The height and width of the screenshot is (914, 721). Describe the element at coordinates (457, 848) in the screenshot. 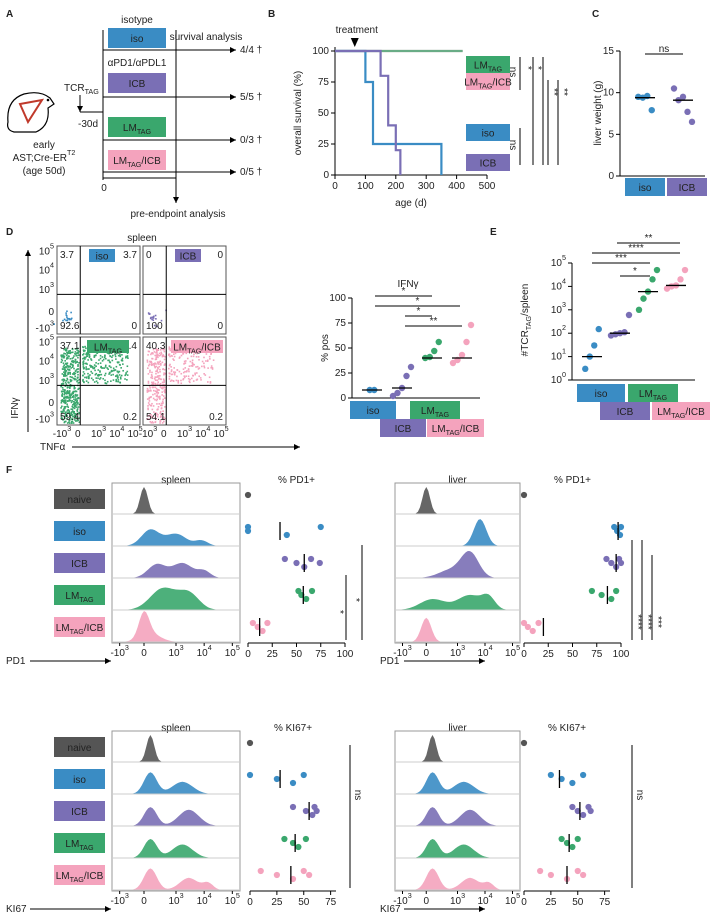

I see `histogram` at that location.